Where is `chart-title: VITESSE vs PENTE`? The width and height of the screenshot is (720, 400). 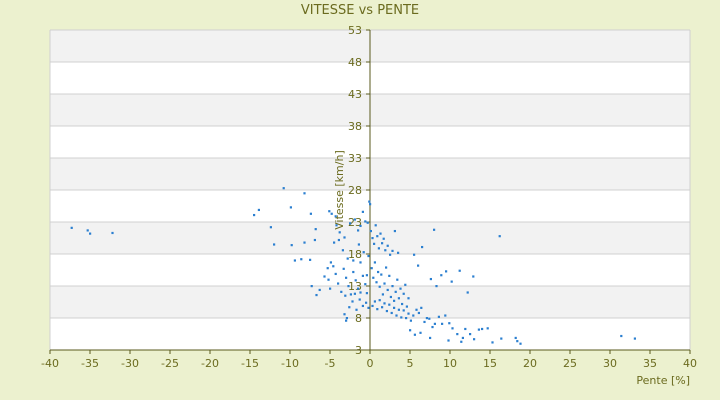 chart-title: VITESSE vs PENTE is located at coordinates (360, 10).